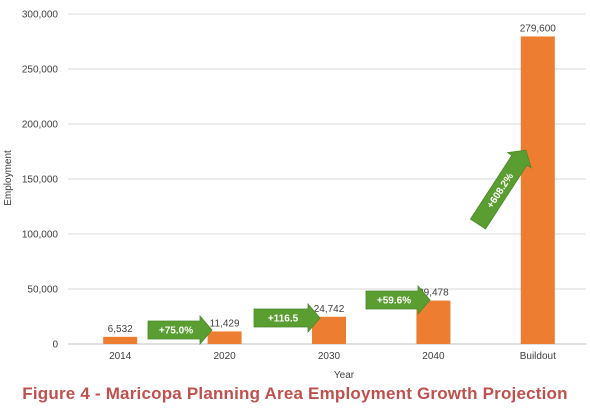 The height and width of the screenshot is (414, 590). I want to click on x-tick-label: 2040, so click(433, 356).